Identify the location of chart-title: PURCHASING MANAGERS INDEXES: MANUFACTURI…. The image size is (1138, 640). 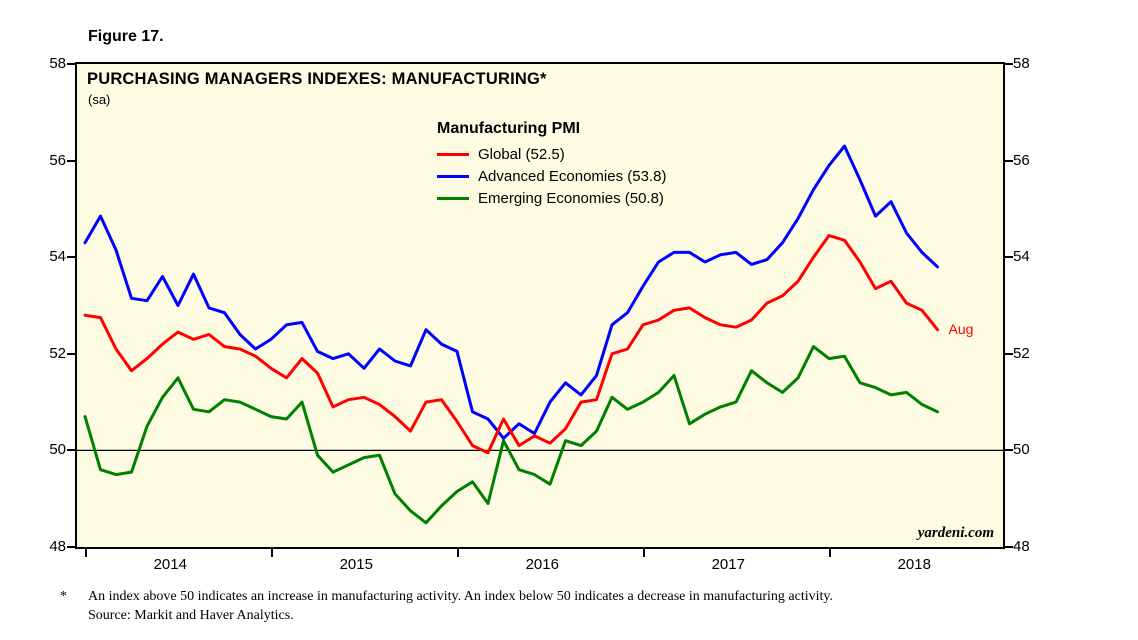
(317, 79).